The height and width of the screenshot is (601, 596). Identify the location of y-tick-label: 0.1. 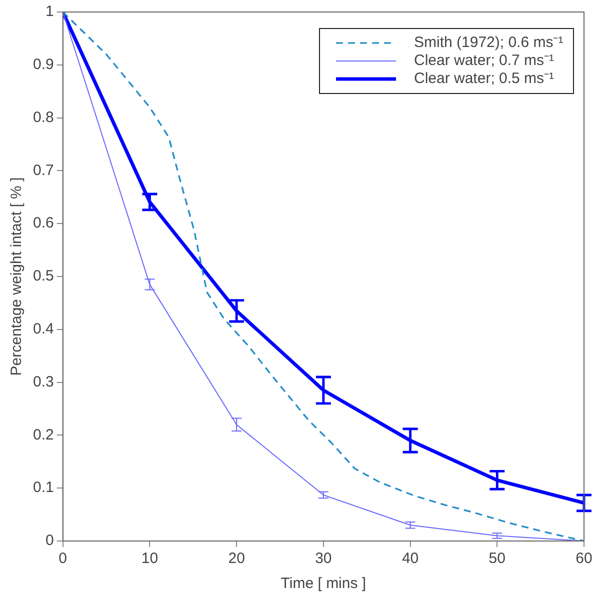
(43, 487).